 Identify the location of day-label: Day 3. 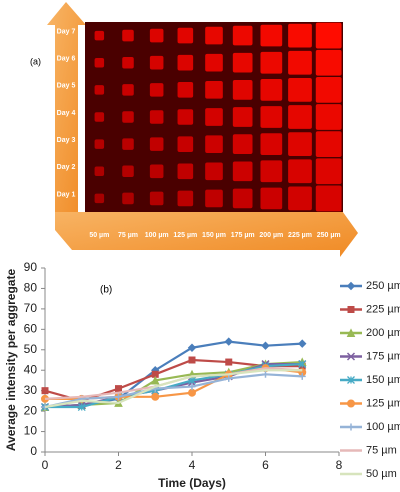
(66, 140).